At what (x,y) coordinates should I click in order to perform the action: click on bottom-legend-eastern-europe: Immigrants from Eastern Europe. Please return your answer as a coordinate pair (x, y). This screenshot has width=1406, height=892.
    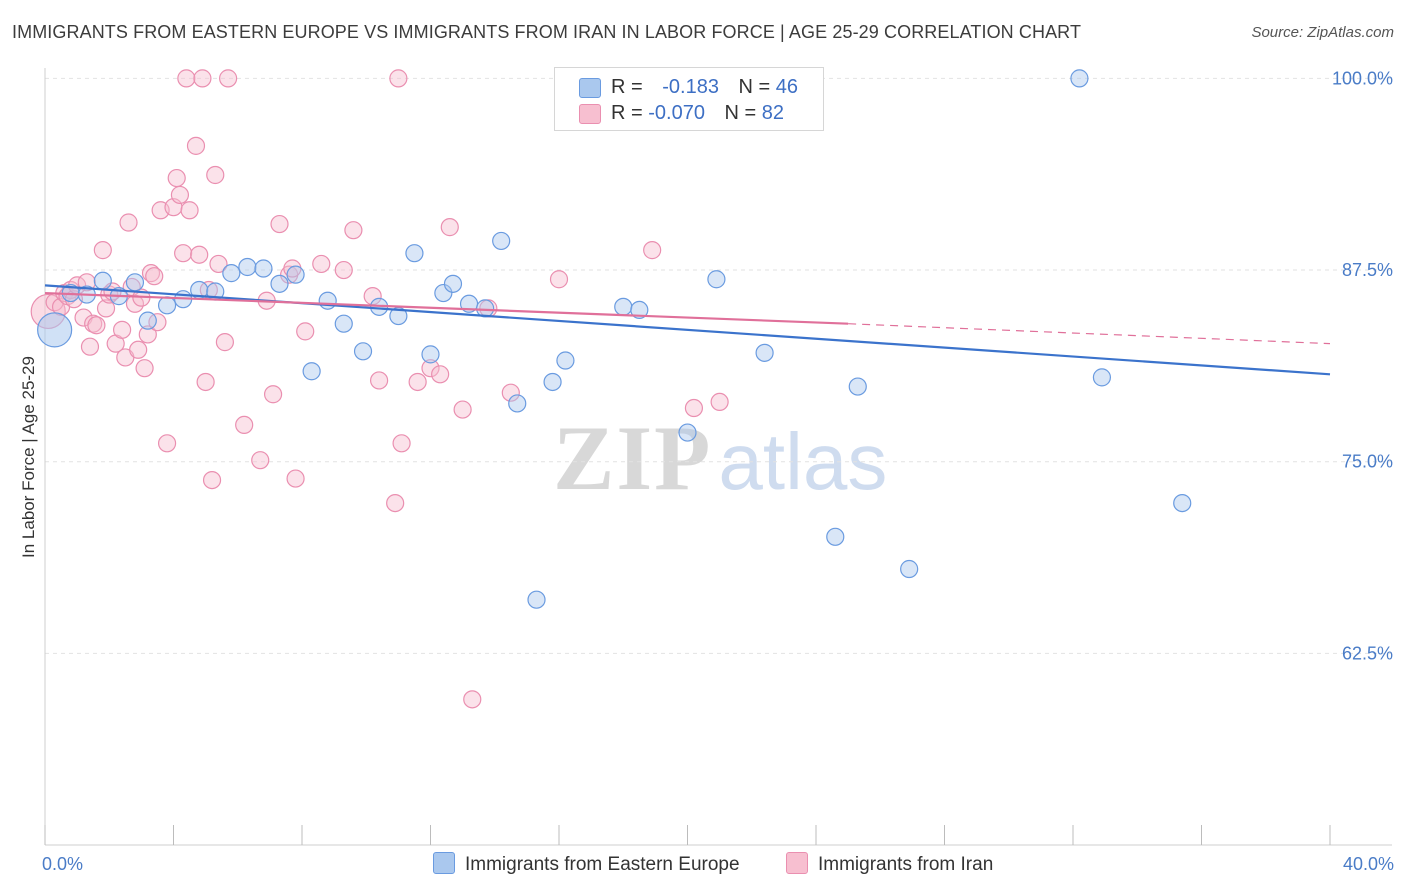
    Looking at the image, I should click on (586, 864).